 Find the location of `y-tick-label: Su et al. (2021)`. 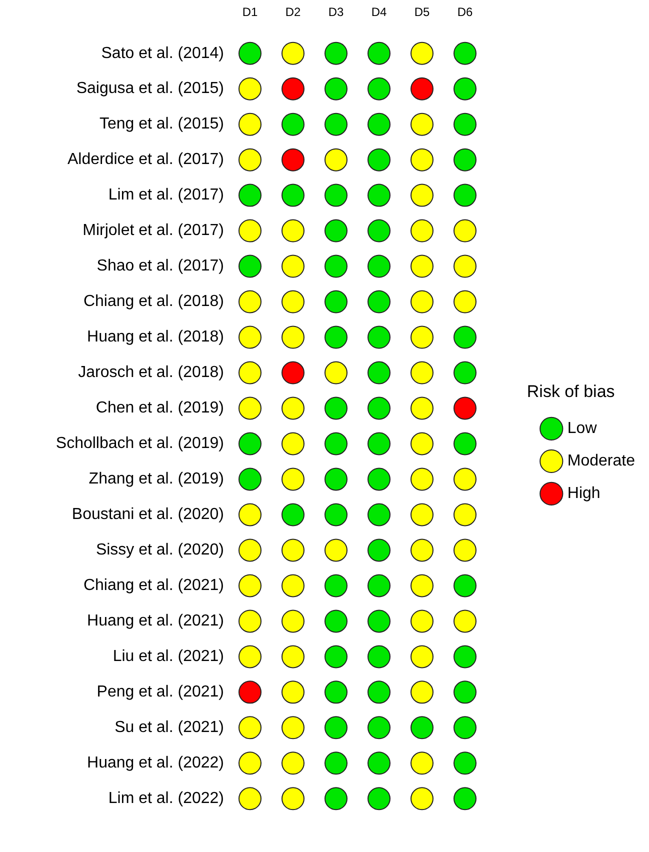

y-tick-label: Su et al. (2021) is located at coordinates (169, 727).